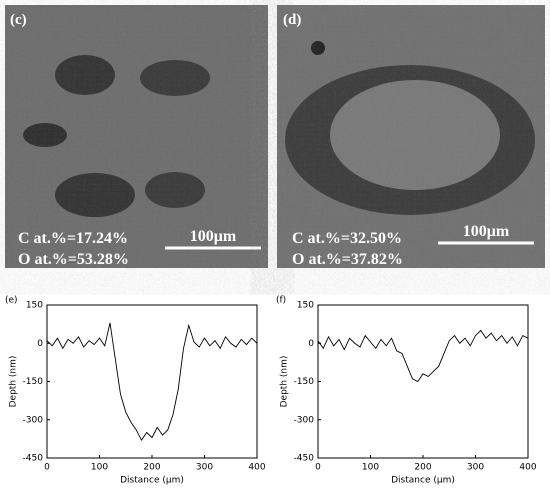  I want to click on carbon-content: C at.%=32.50%, so click(347, 238).